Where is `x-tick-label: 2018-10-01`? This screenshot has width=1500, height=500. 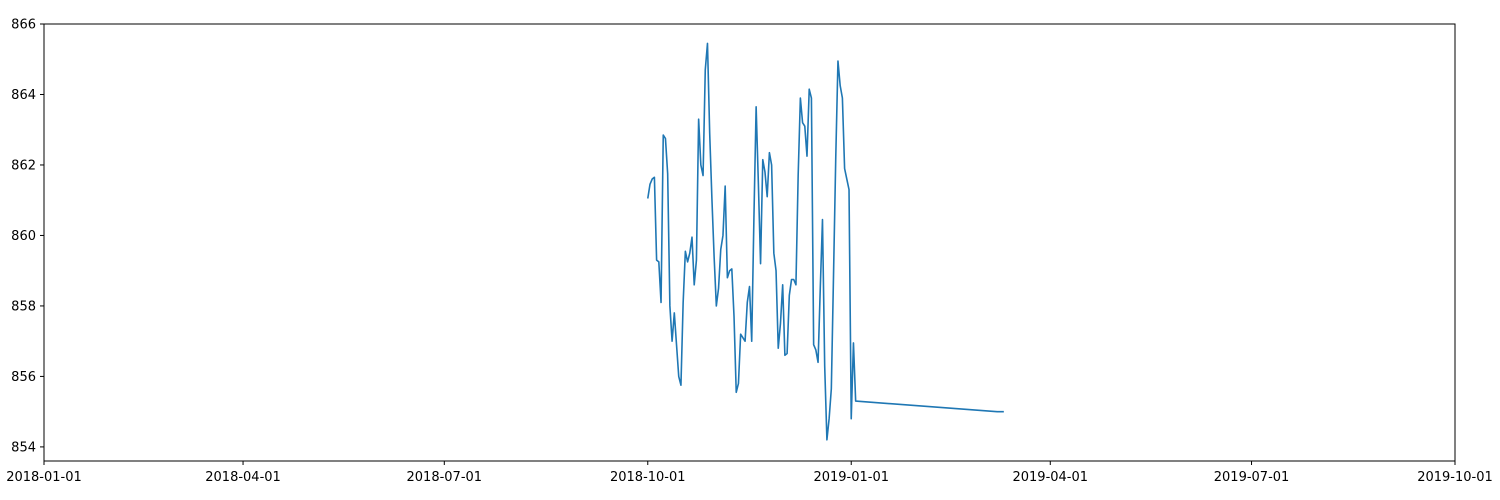
x-tick-label: 2018-10-01 is located at coordinates (648, 477).